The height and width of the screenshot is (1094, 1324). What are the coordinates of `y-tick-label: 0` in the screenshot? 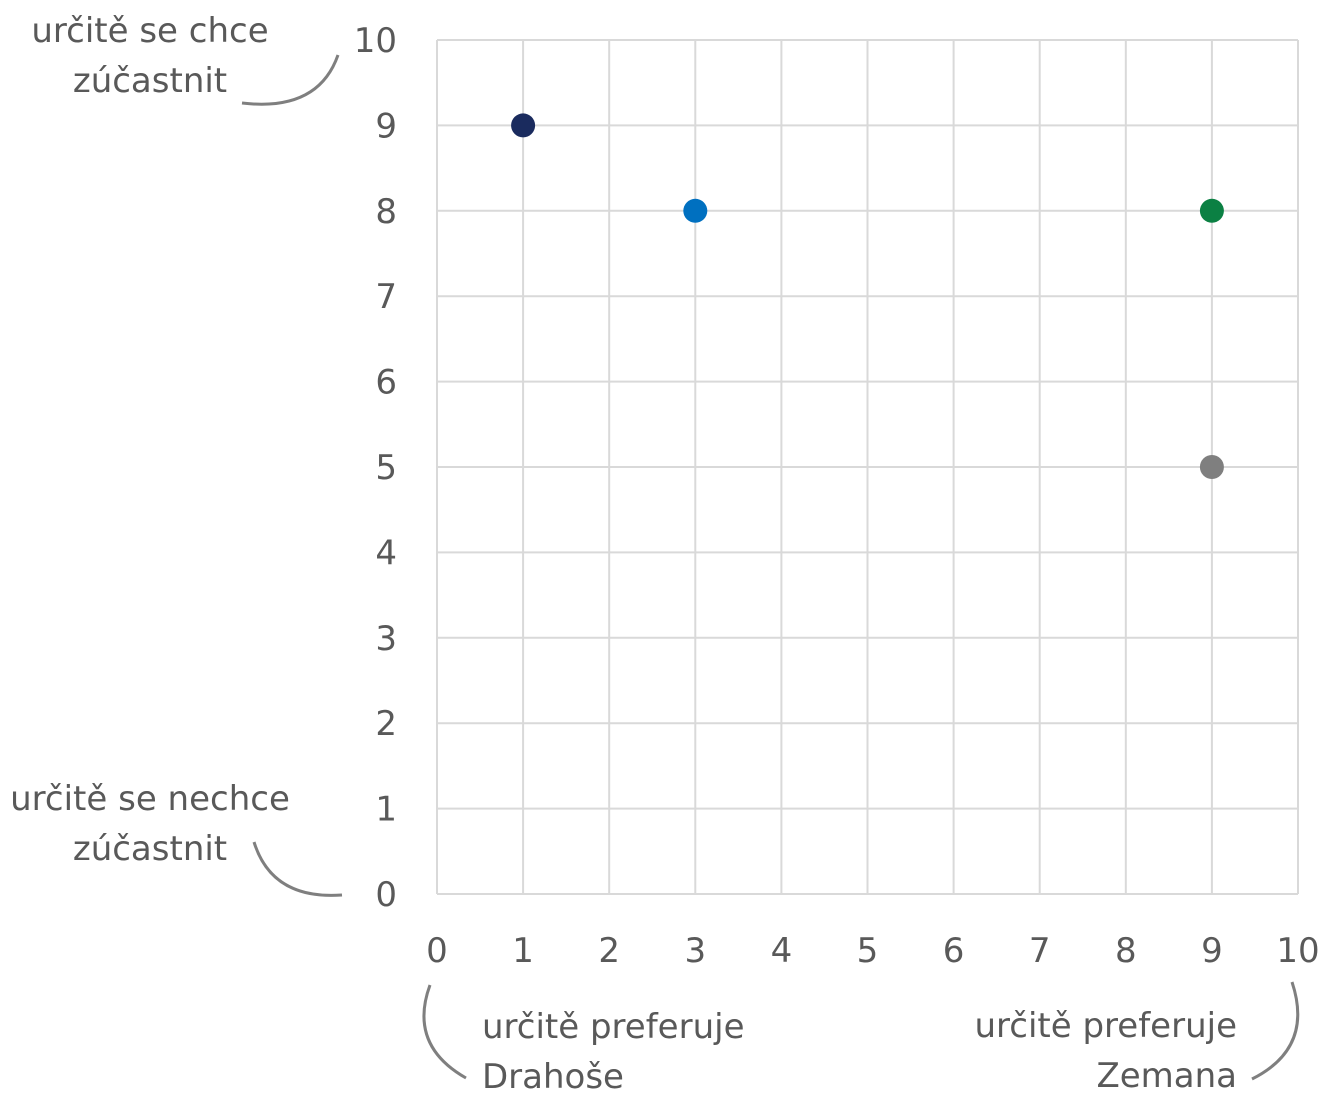 It's located at (386, 895).